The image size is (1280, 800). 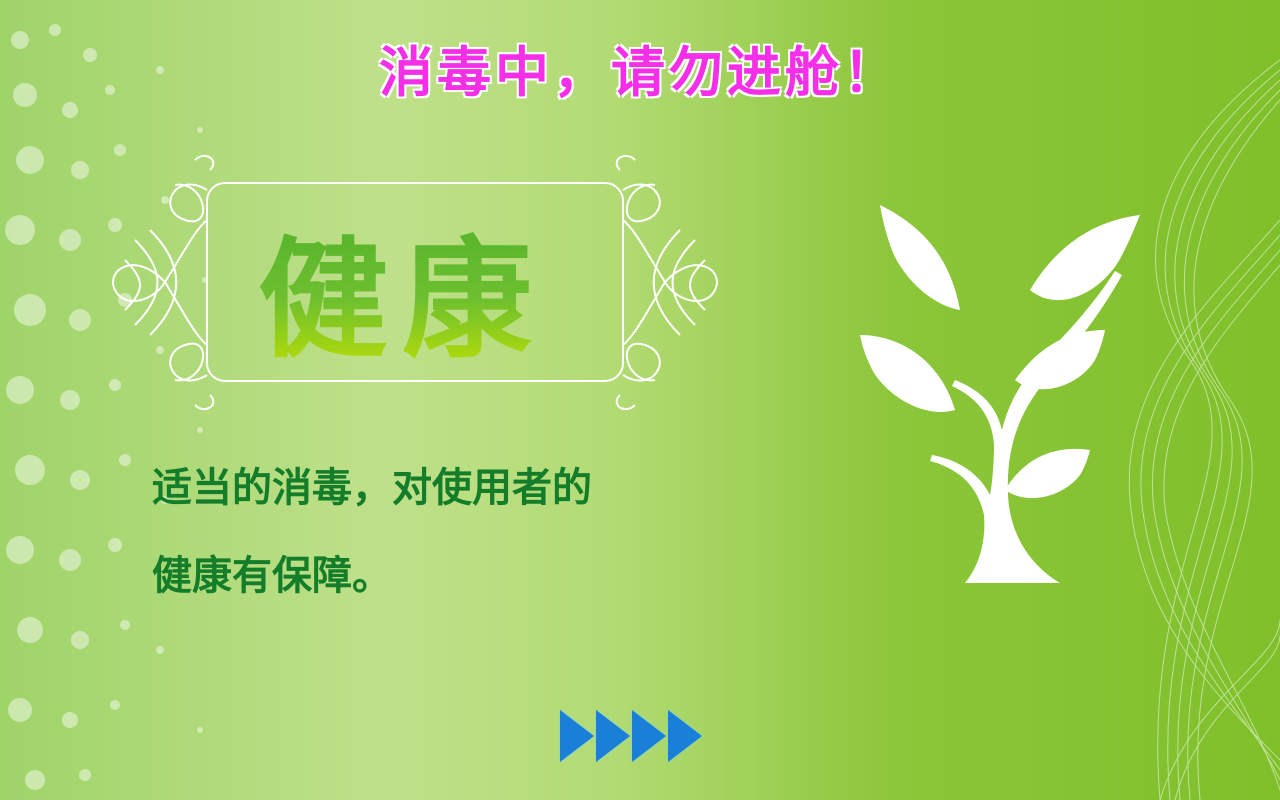 What do you see at coordinates (402, 289) in the screenshot?
I see `heading-health: 健康` at bounding box center [402, 289].